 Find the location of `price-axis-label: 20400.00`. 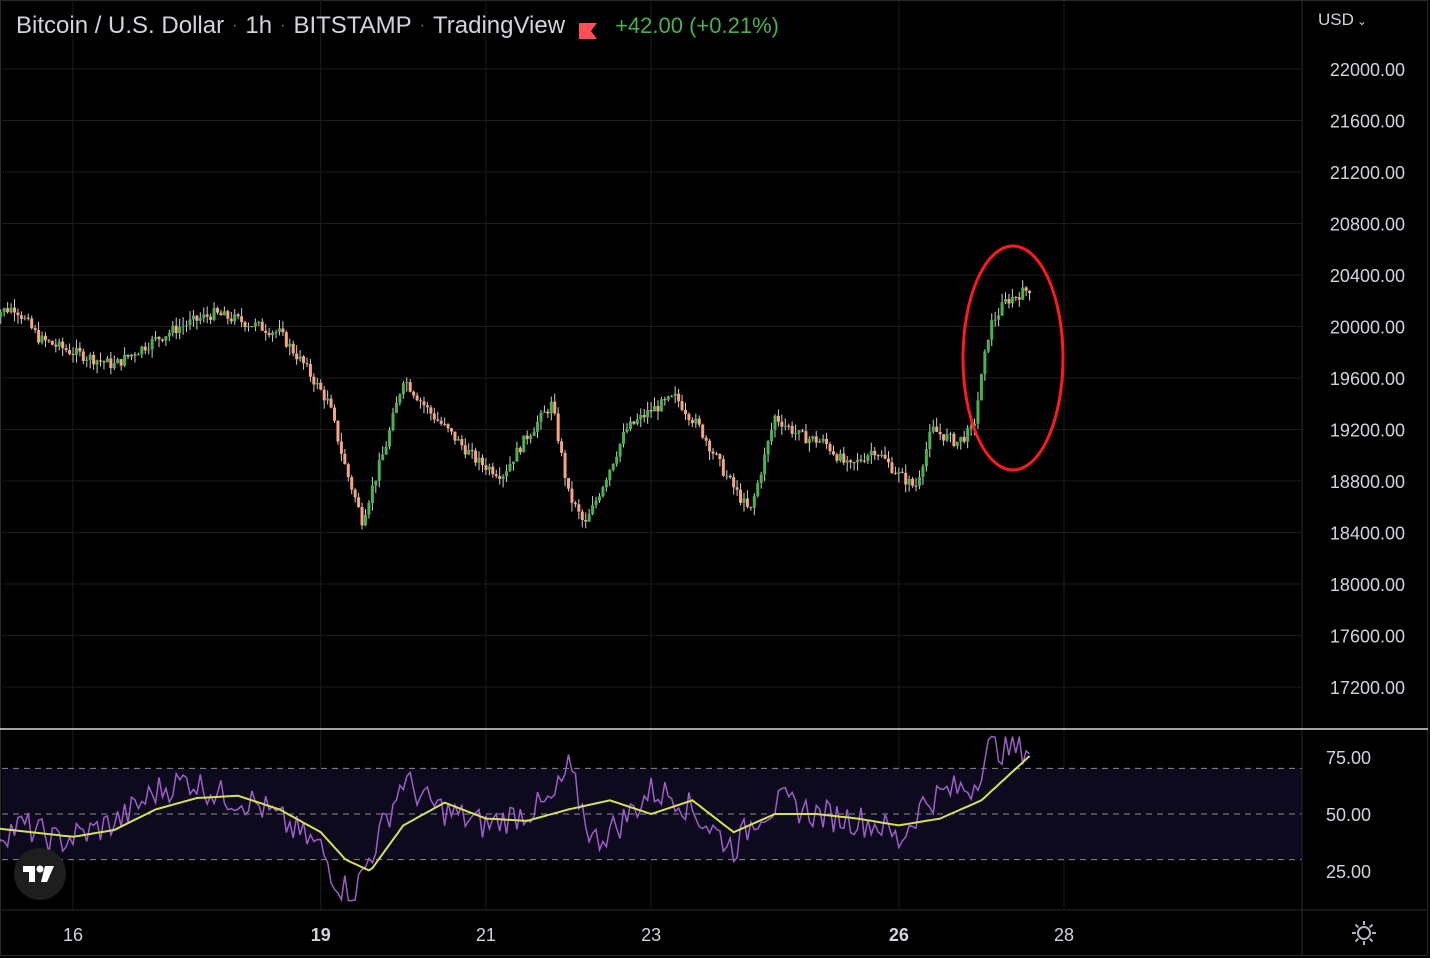

price-axis-label: 20400.00 is located at coordinates (1367, 276).